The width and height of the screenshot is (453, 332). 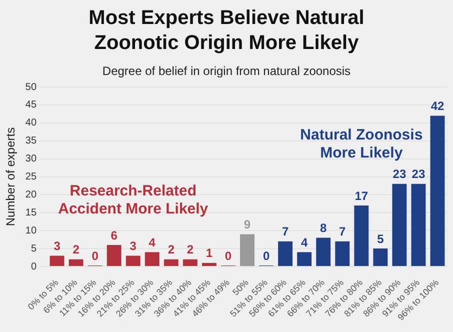 What do you see at coordinates (380, 239) in the screenshot?
I see `data-label: 5` at bounding box center [380, 239].